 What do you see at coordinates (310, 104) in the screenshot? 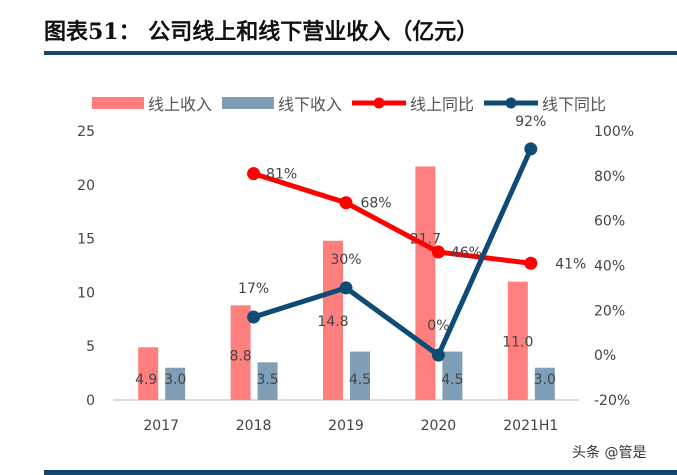
I see `legend-label: 线下收入` at bounding box center [310, 104].